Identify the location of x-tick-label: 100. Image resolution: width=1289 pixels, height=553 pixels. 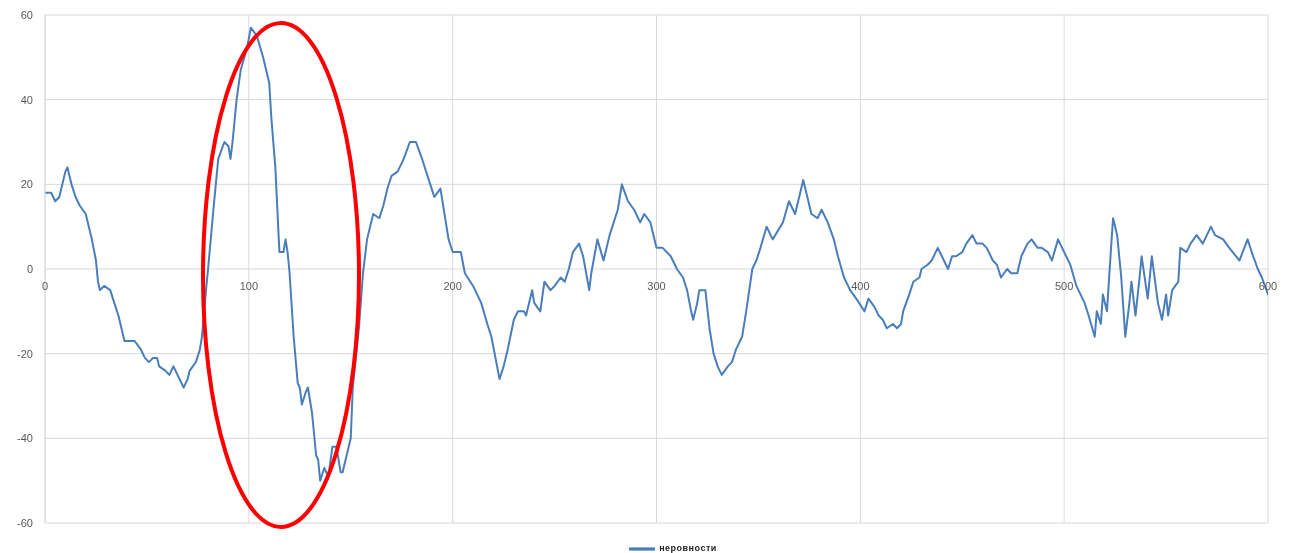
(249, 286).